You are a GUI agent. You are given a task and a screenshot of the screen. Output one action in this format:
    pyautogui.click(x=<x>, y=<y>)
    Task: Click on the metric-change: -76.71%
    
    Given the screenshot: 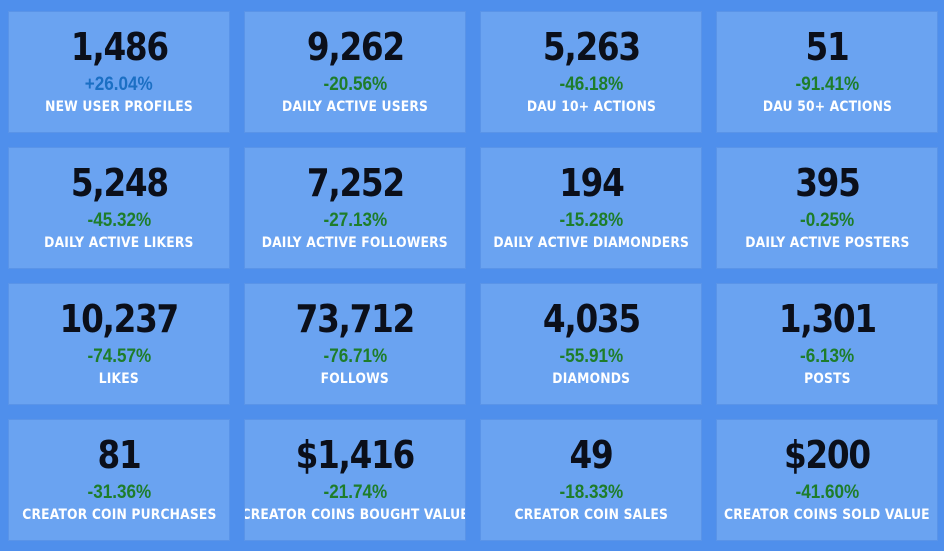 What is the action you would take?
    pyautogui.click(x=355, y=356)
    